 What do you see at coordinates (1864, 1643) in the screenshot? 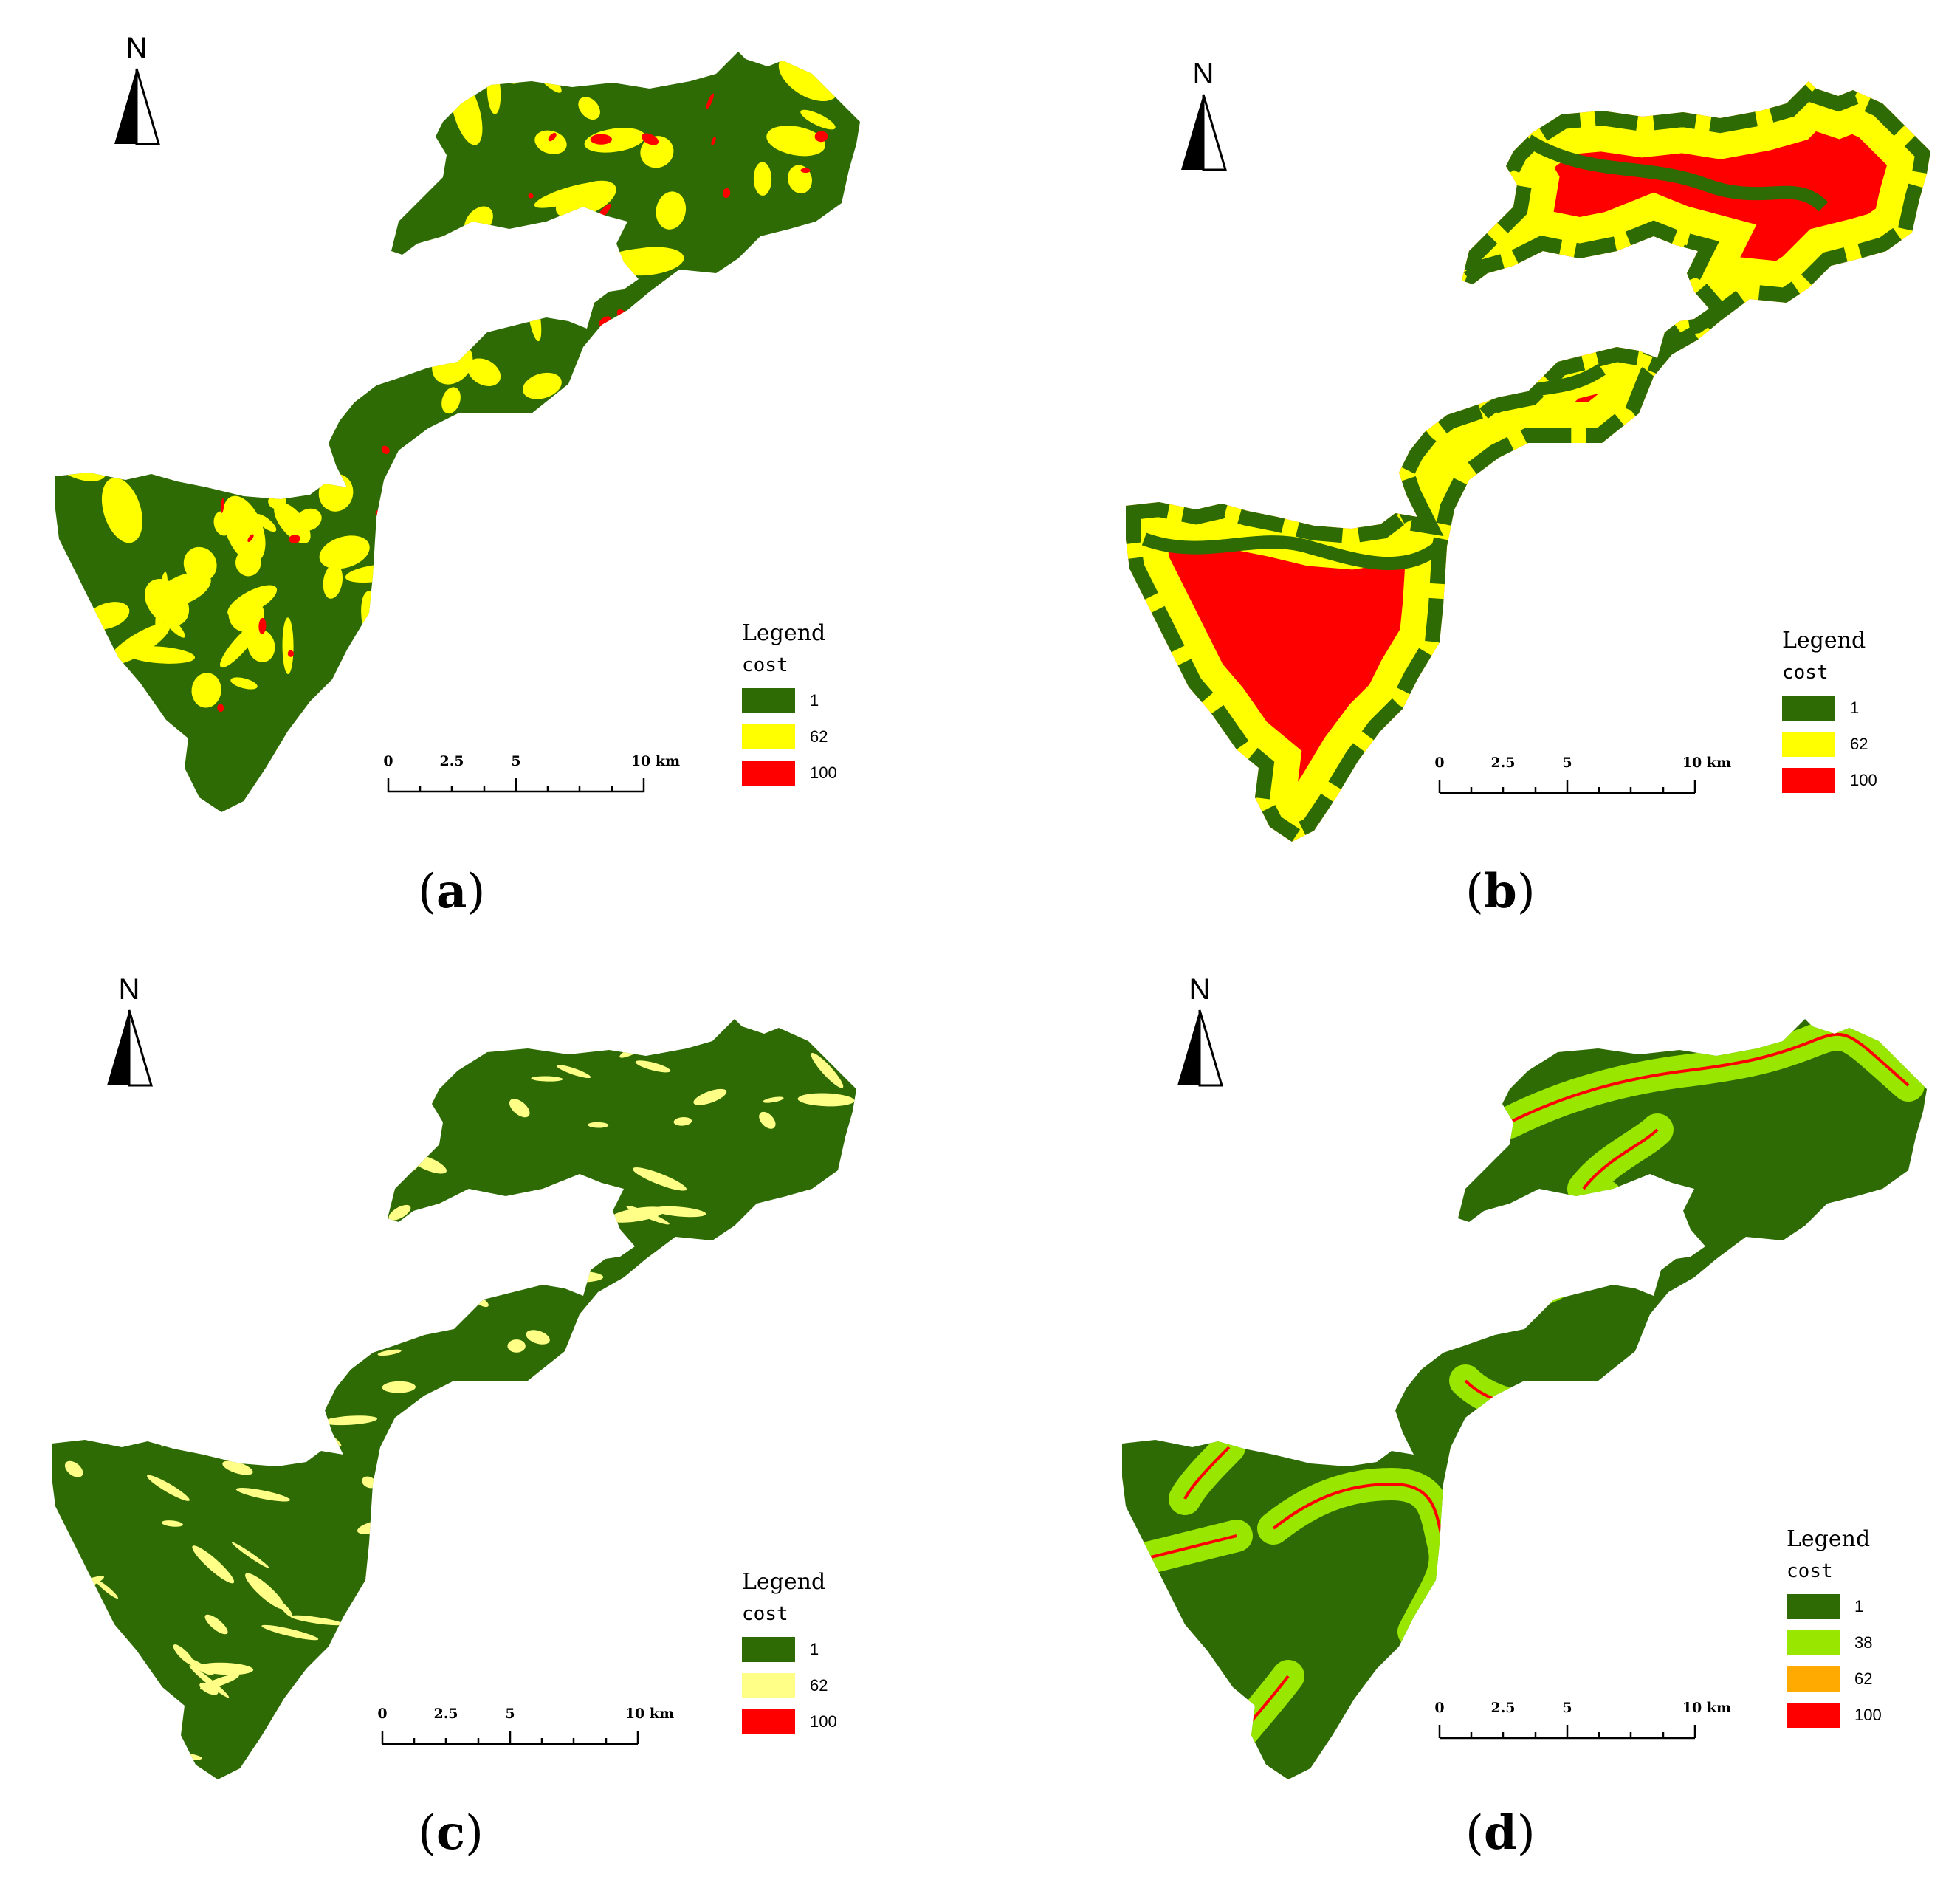
I see `legend-label: 38` at bounding box center [1864, 1643].